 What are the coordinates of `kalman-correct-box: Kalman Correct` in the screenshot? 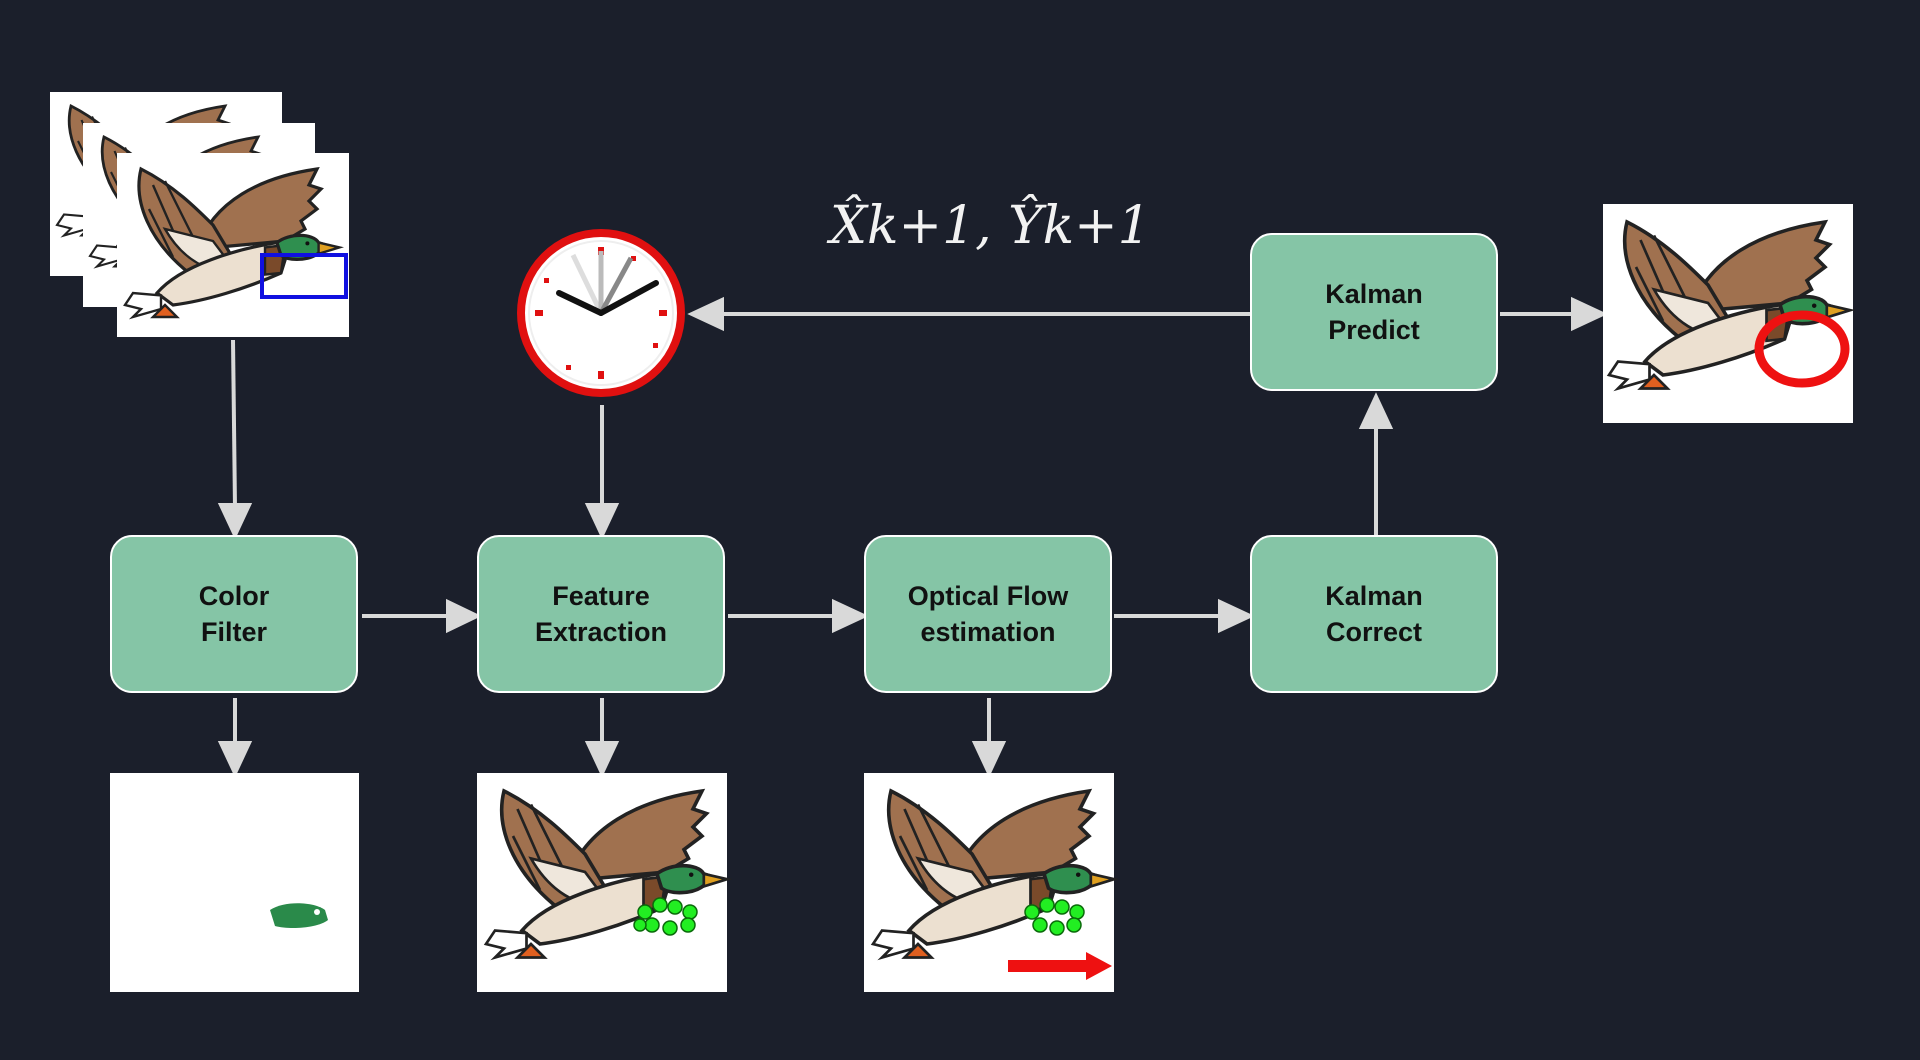 It's located at (1374, 614).